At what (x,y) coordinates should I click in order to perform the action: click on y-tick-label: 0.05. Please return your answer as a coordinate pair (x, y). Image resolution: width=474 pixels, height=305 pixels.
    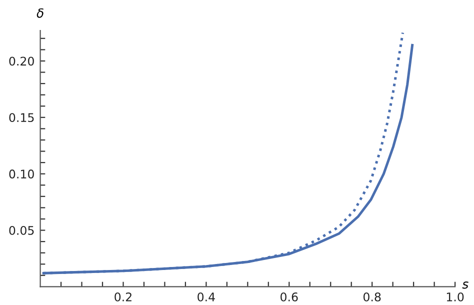
    Looking at the image, I should click on (21, 230).